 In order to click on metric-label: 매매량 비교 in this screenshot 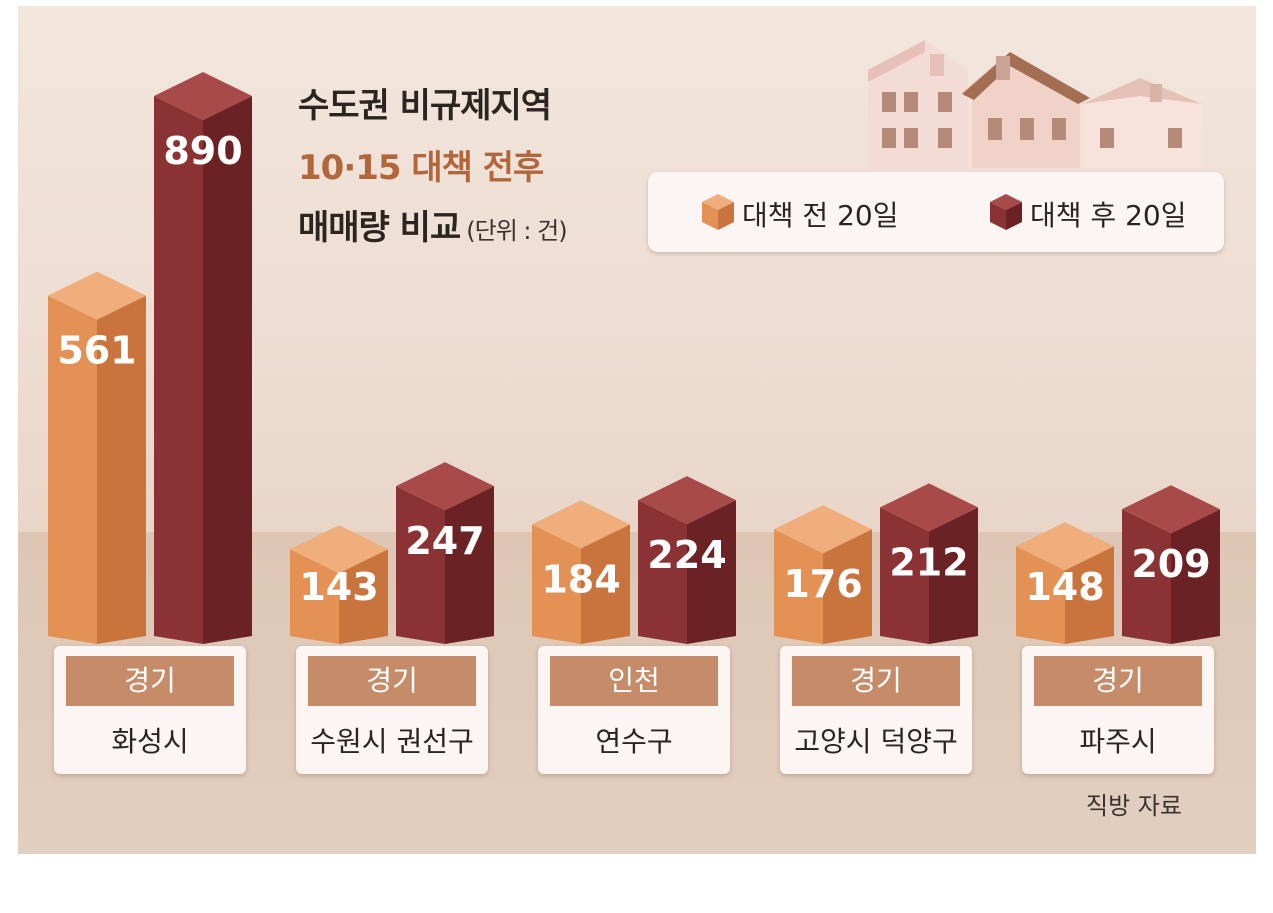, I will do `click(379, 228)`.